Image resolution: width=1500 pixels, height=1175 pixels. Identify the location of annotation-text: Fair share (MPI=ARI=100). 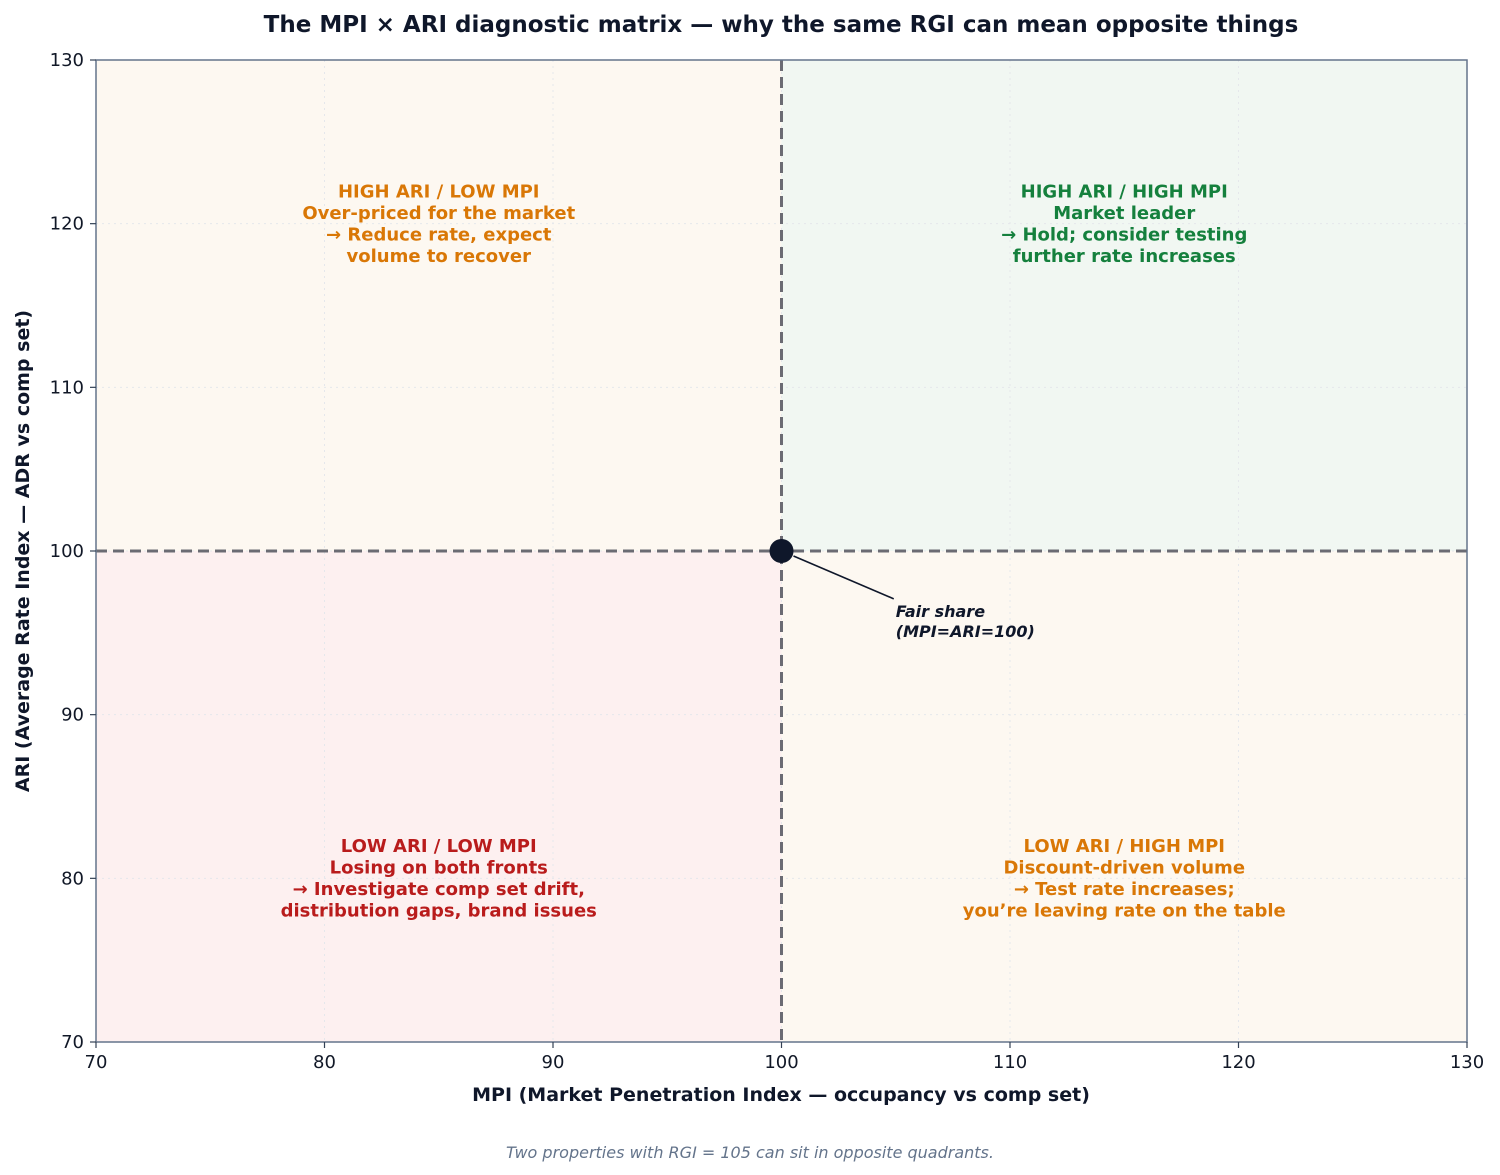
(965, 621).